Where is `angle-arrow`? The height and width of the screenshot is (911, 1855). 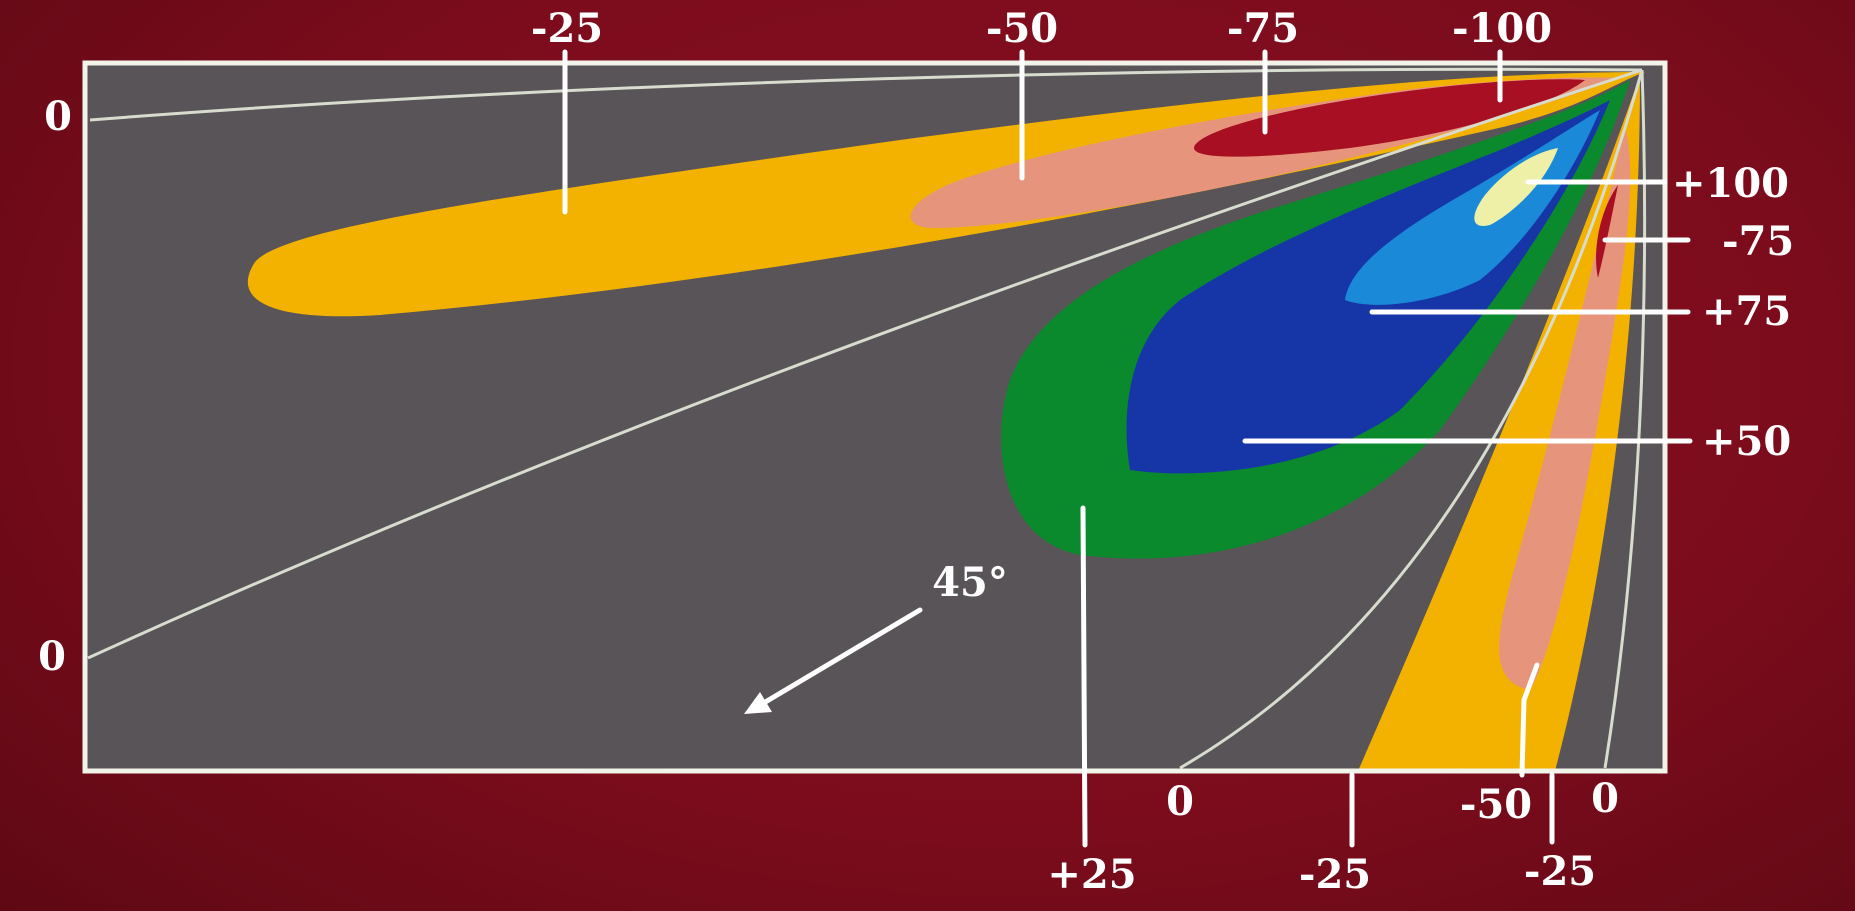
angle-arrow is located at coordinates (833, 660).